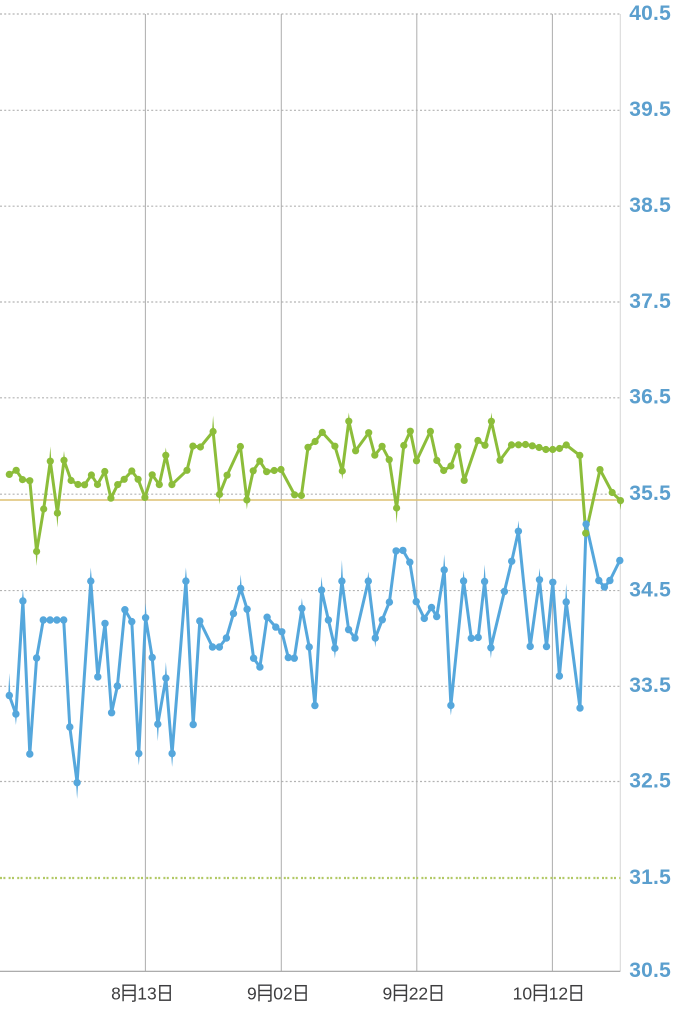  Describe the element at coordinates (418, 994) in the screenshot. I see `svg-text: 22` at that location.